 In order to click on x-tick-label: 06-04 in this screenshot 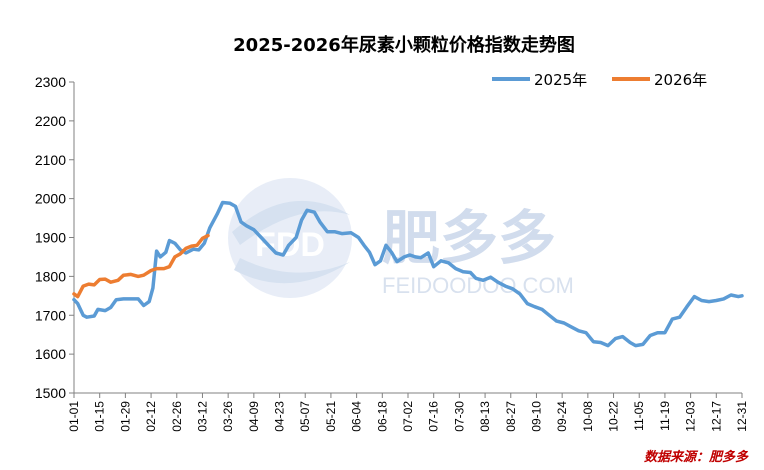, I will do `click(357, 416)`.